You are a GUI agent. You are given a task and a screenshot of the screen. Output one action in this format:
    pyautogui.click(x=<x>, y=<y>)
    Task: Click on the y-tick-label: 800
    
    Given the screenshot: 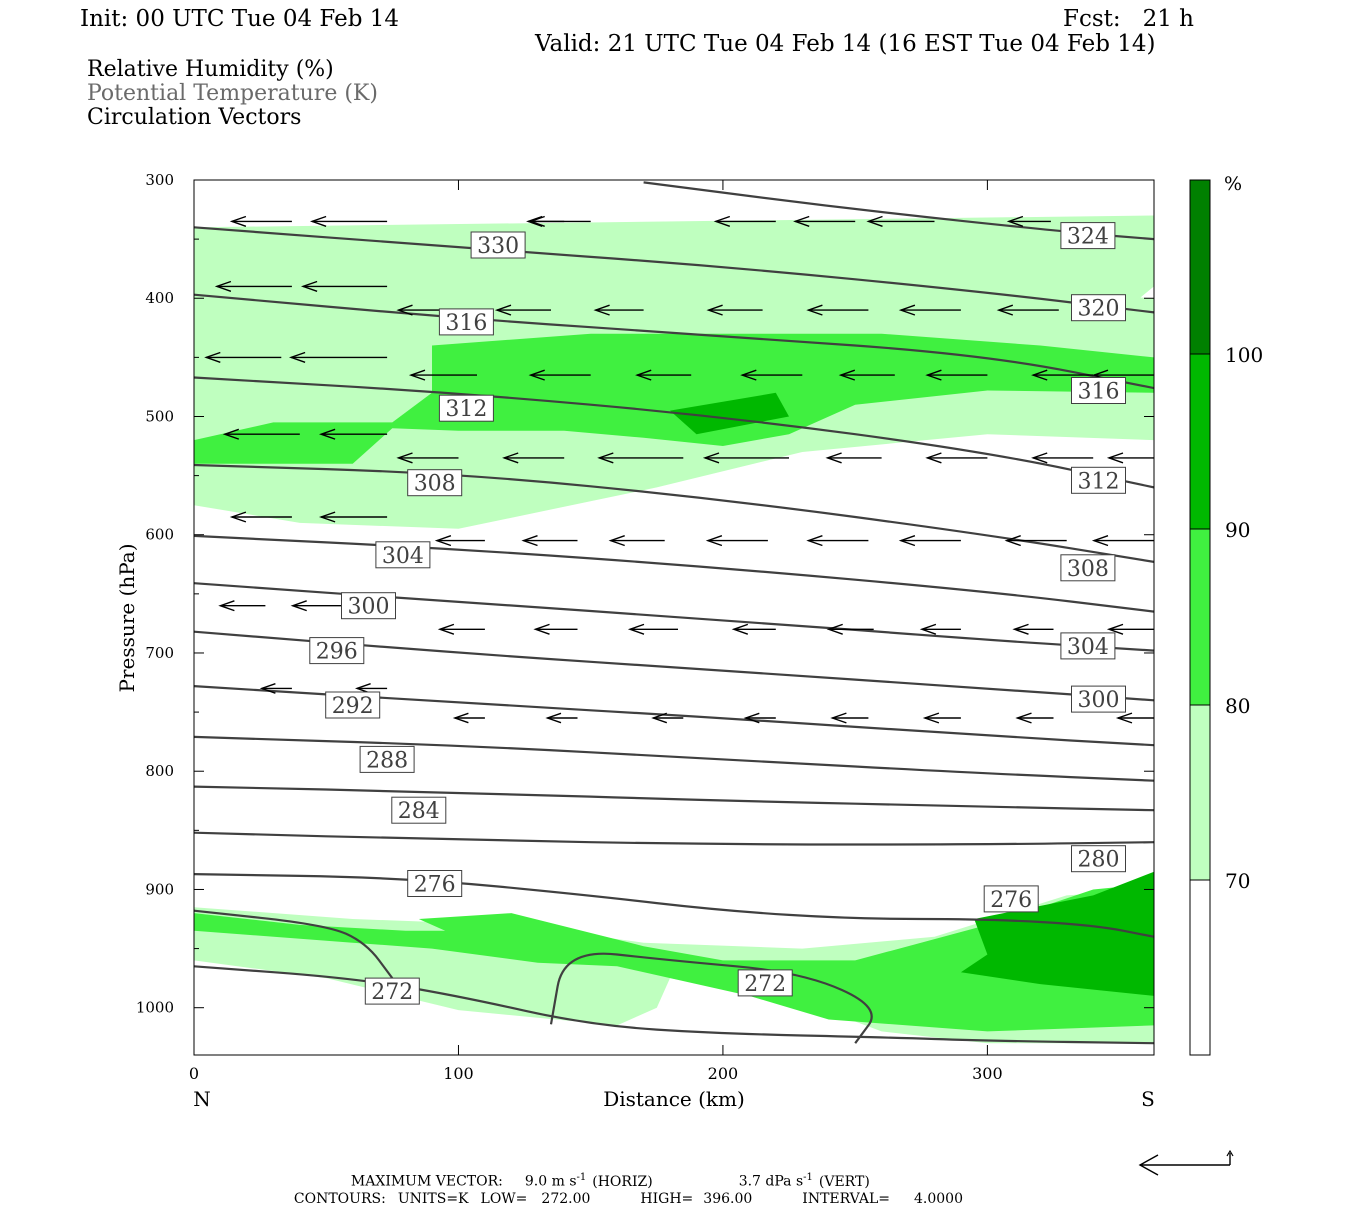 What is the action you would take?
    pyautogui.click(x=159, y=771)
    